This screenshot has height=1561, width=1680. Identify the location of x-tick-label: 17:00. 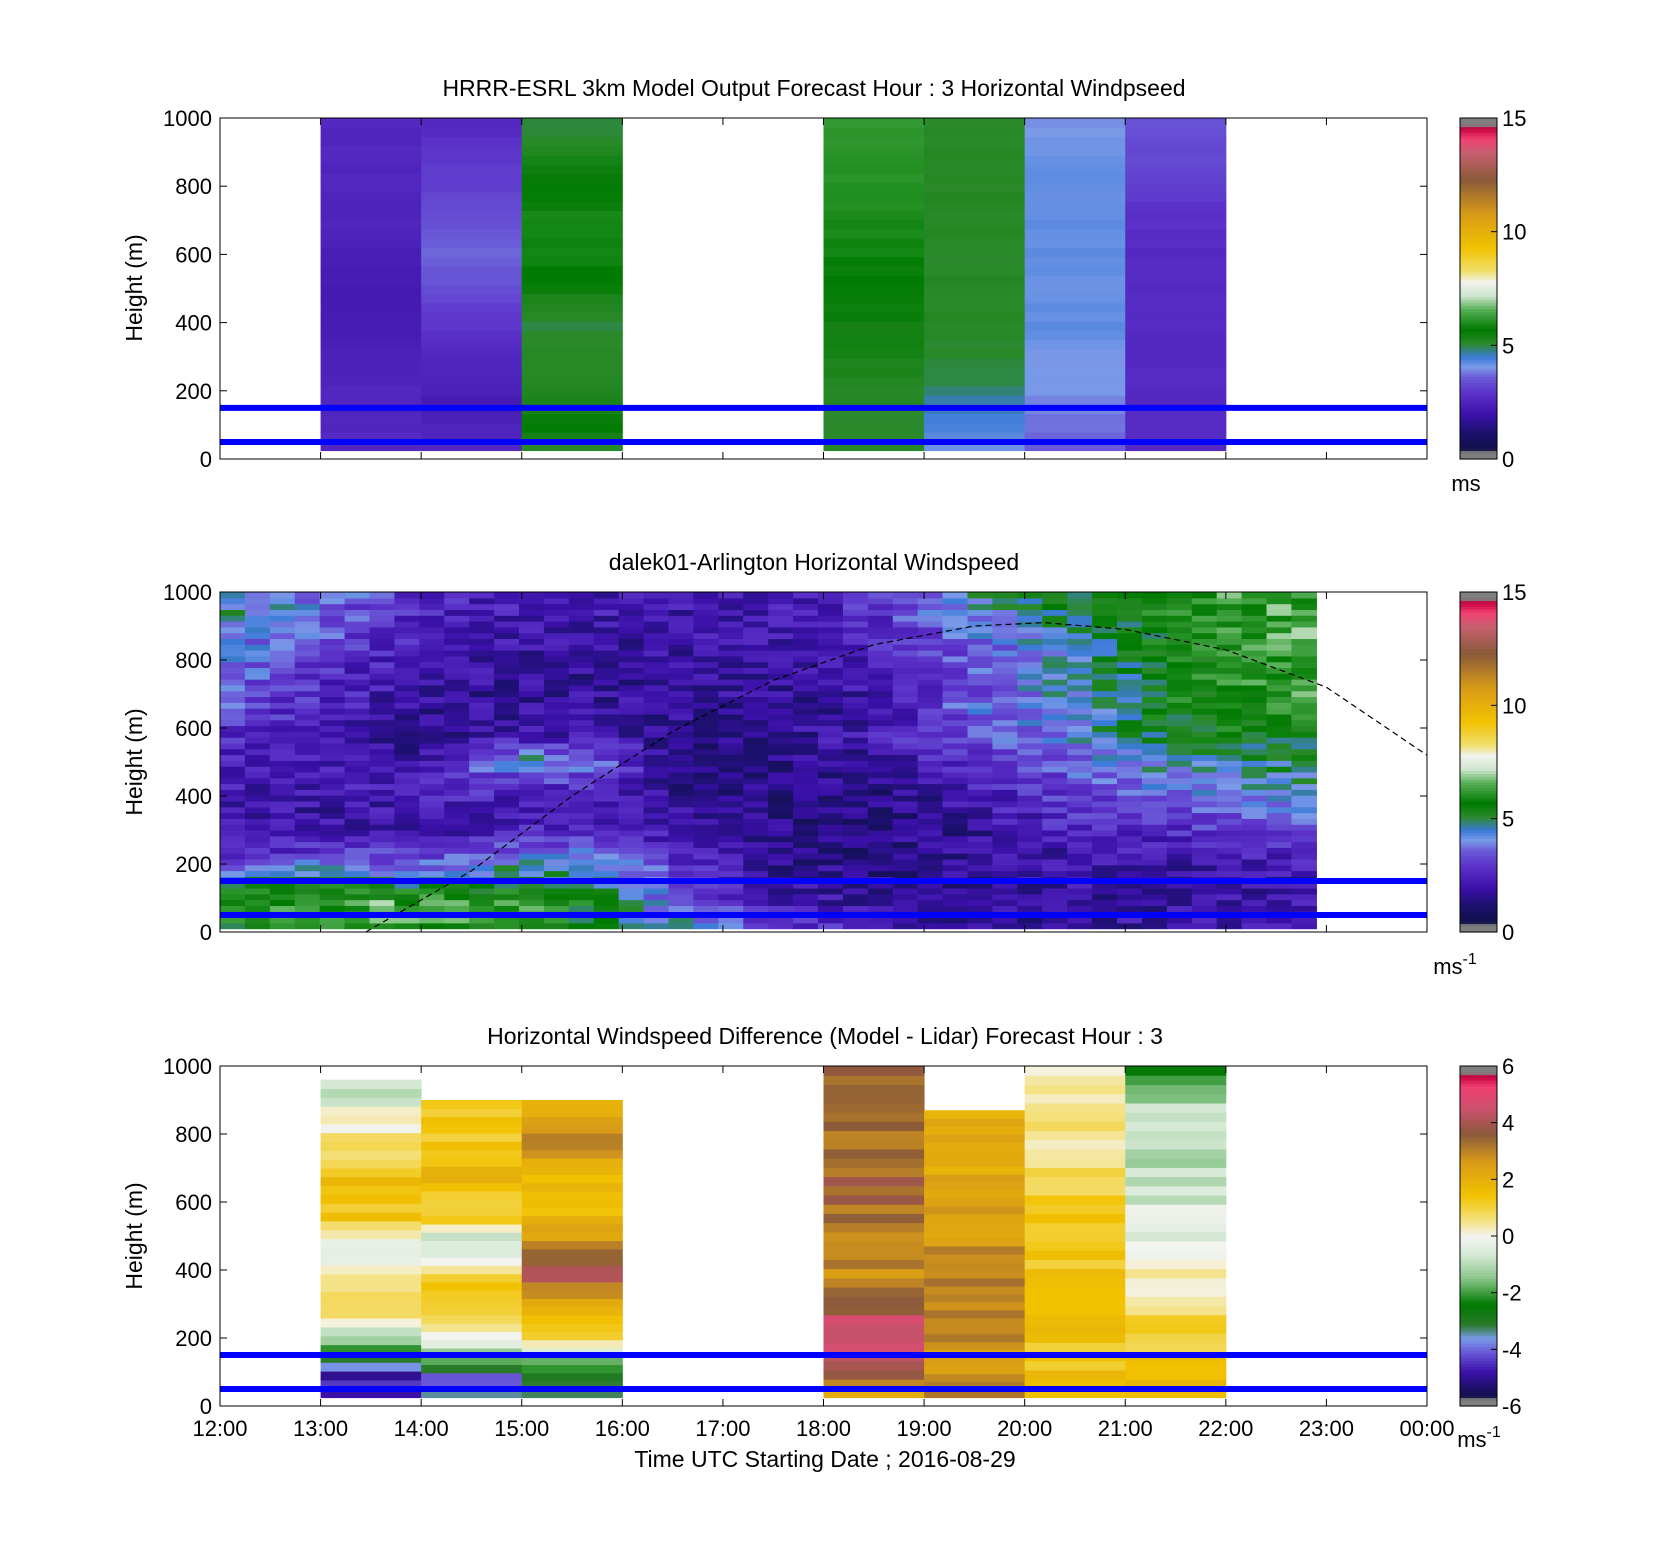
(722, 1428).